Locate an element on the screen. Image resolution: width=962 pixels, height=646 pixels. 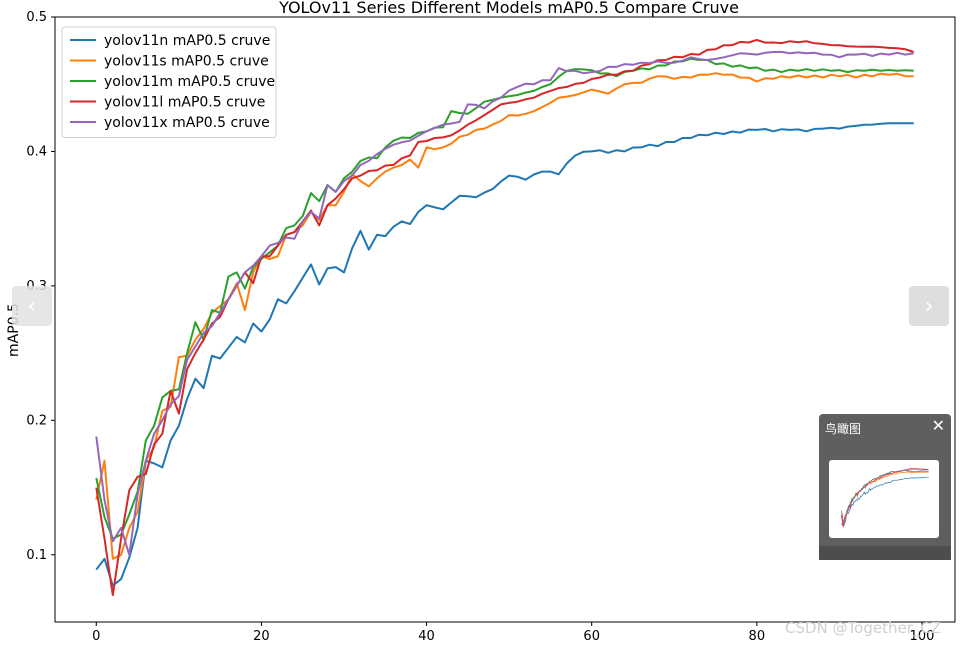
overview-thumbnail is located at coordinates (884, 499).